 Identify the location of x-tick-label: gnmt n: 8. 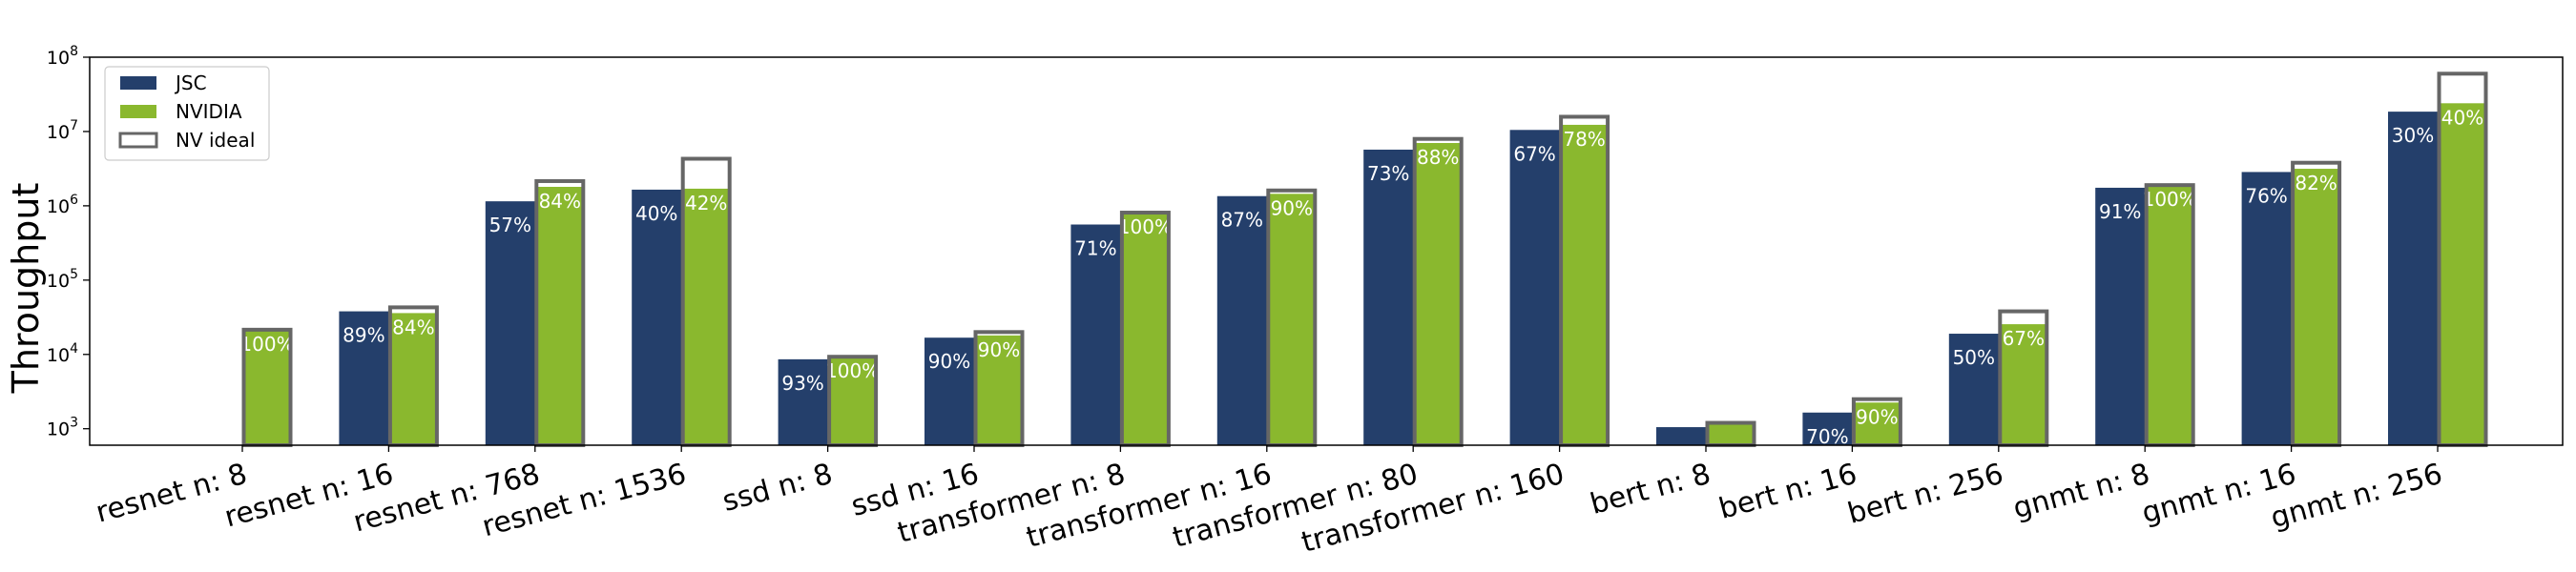
(2080, 492).